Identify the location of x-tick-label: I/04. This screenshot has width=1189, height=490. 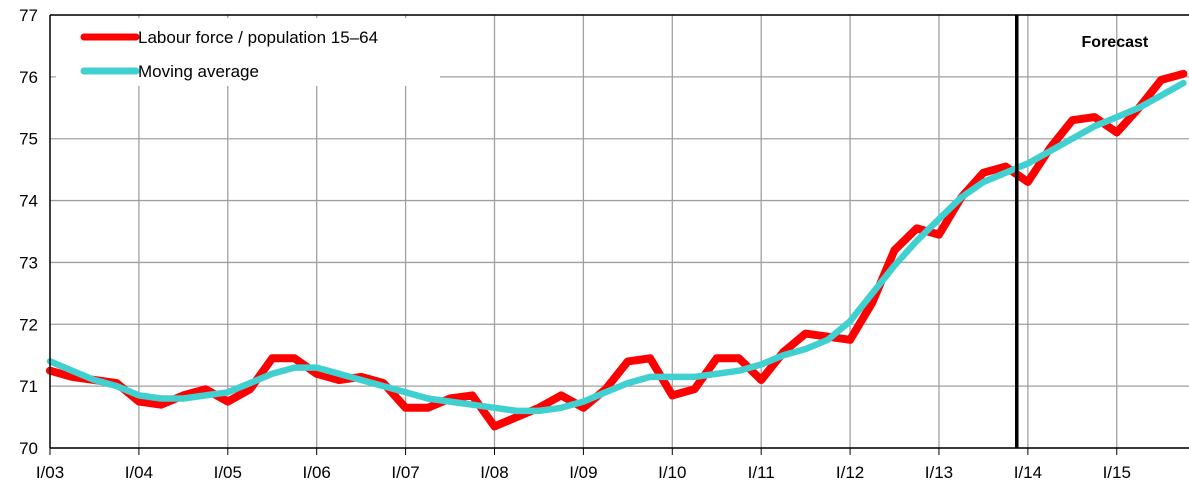
(139, 472).